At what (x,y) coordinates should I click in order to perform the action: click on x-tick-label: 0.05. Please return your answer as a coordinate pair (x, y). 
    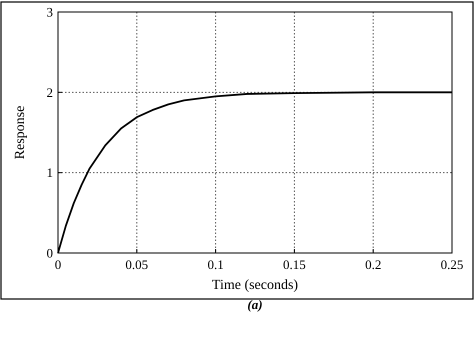
    Looking at the image, I should click on (136, 264).